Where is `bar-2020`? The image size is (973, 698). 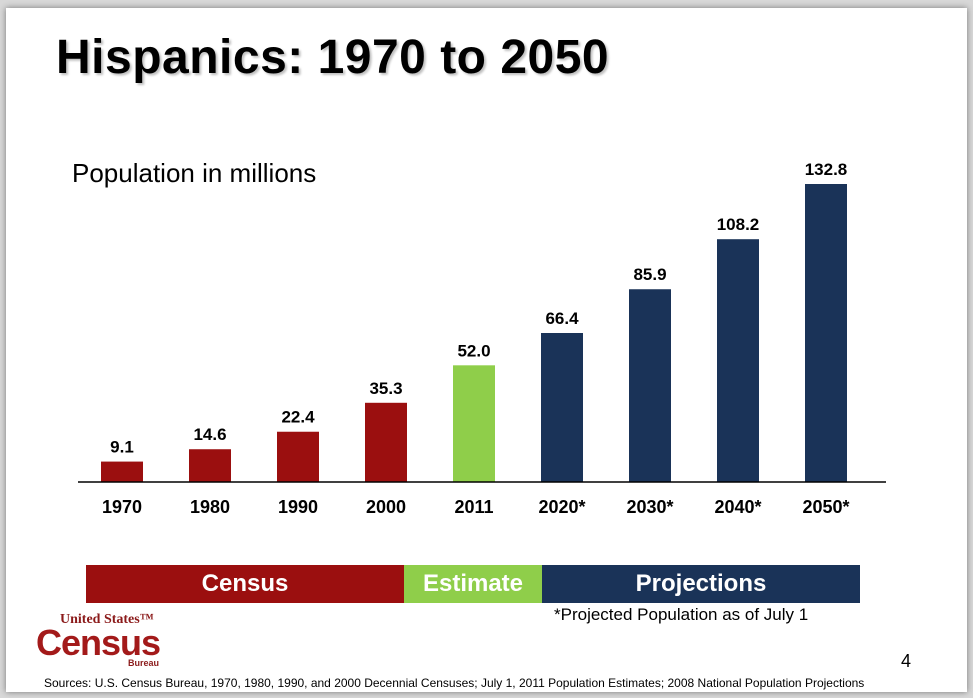
bar-2020 is located at coordinates (562, 407).